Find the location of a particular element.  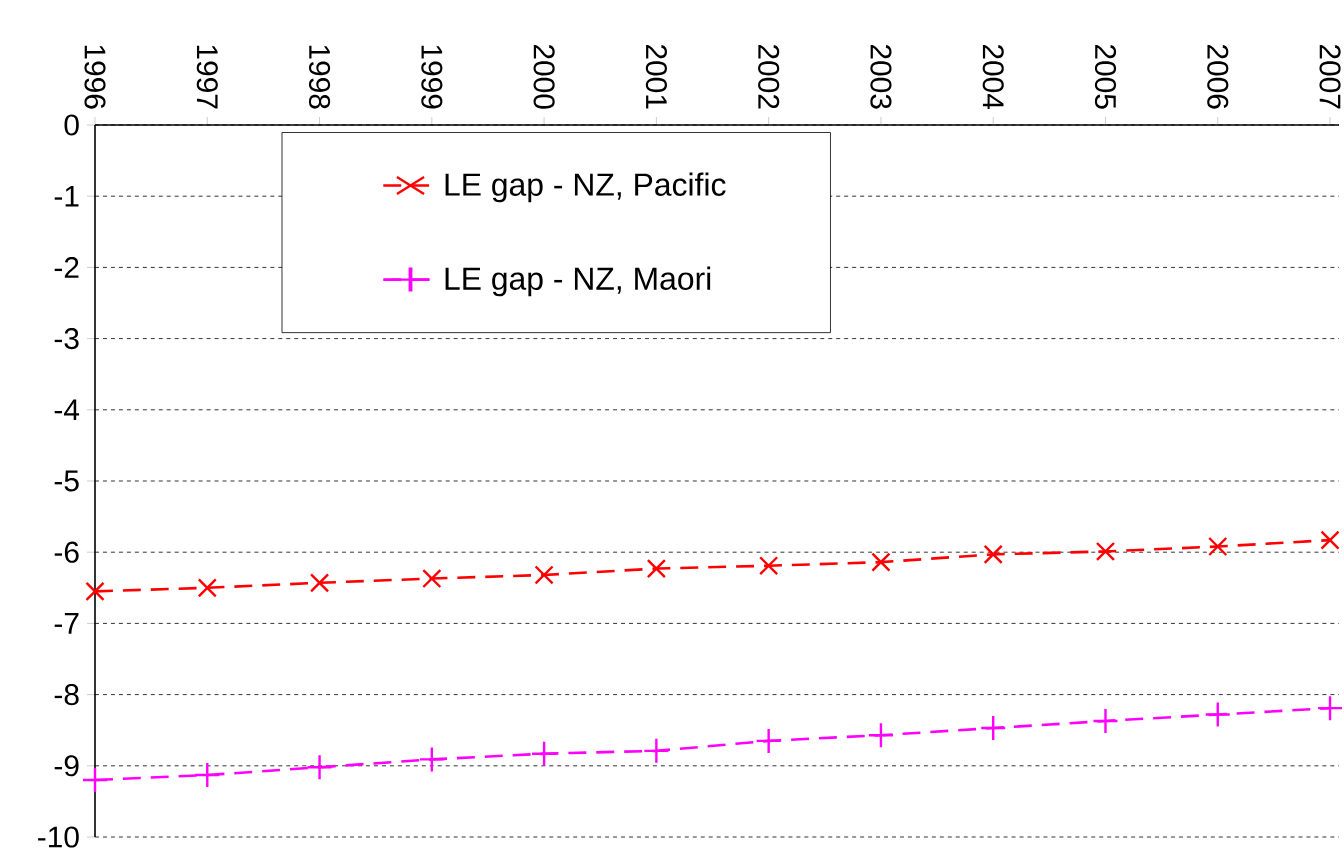

y-tick-label: -9 is located at coordinates (66, 766).